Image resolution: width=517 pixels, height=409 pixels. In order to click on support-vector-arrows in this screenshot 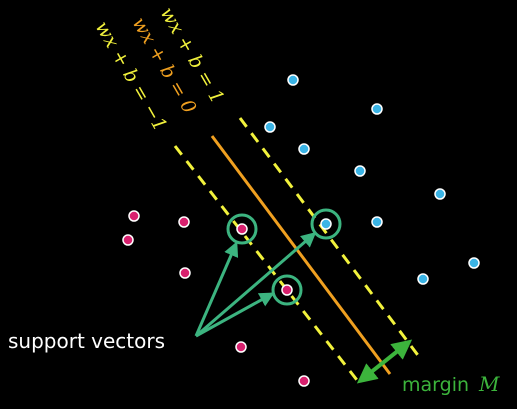, I will do `click(255, 285)`.